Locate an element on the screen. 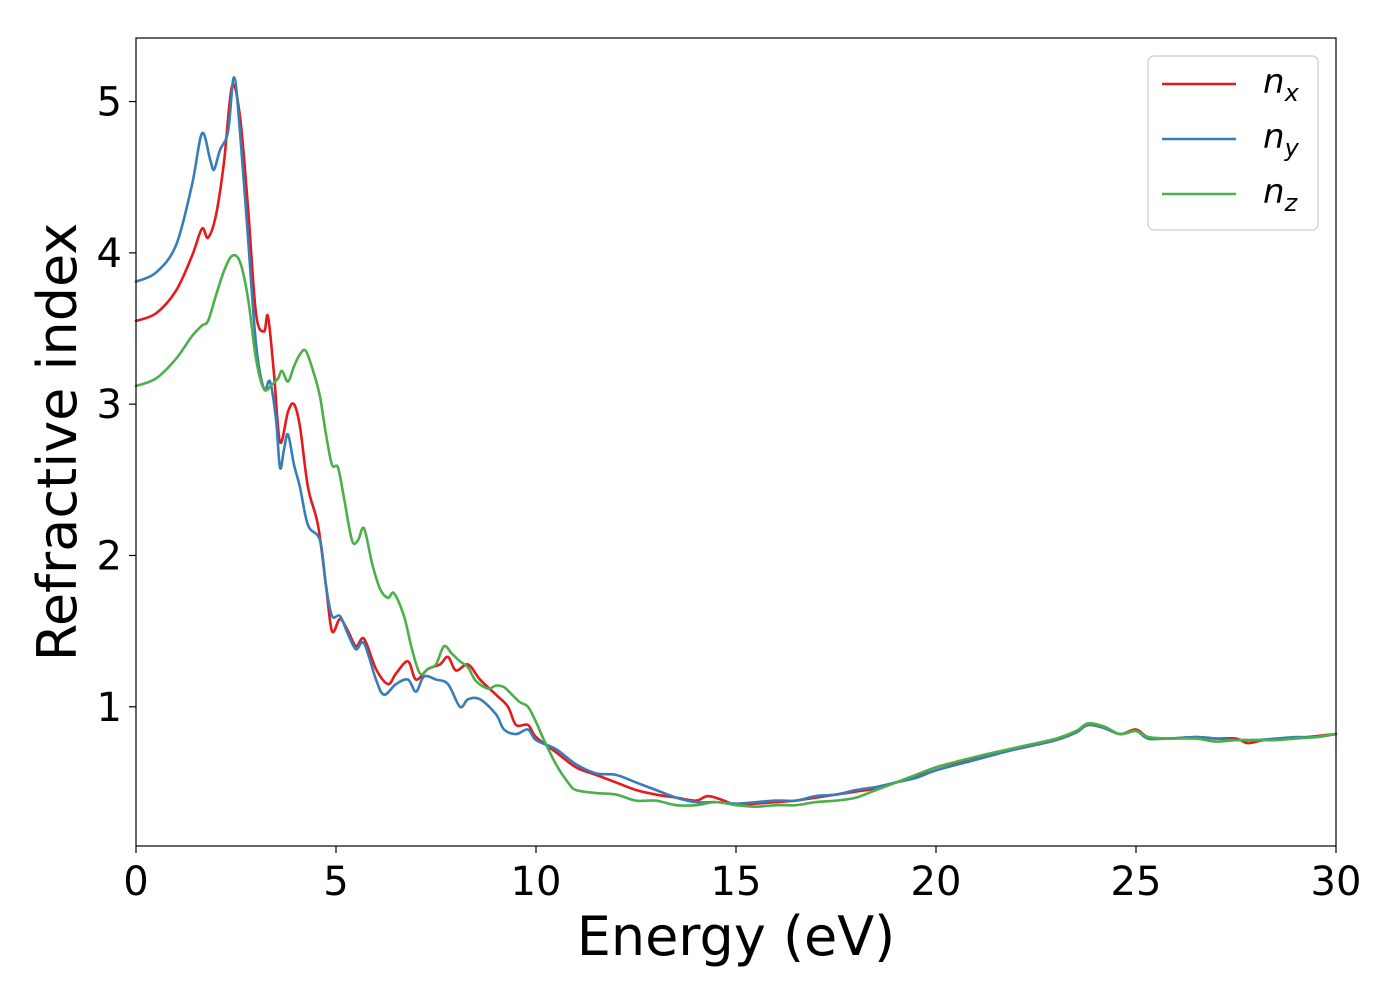  legend-box is located at coordinates (1233, 143).